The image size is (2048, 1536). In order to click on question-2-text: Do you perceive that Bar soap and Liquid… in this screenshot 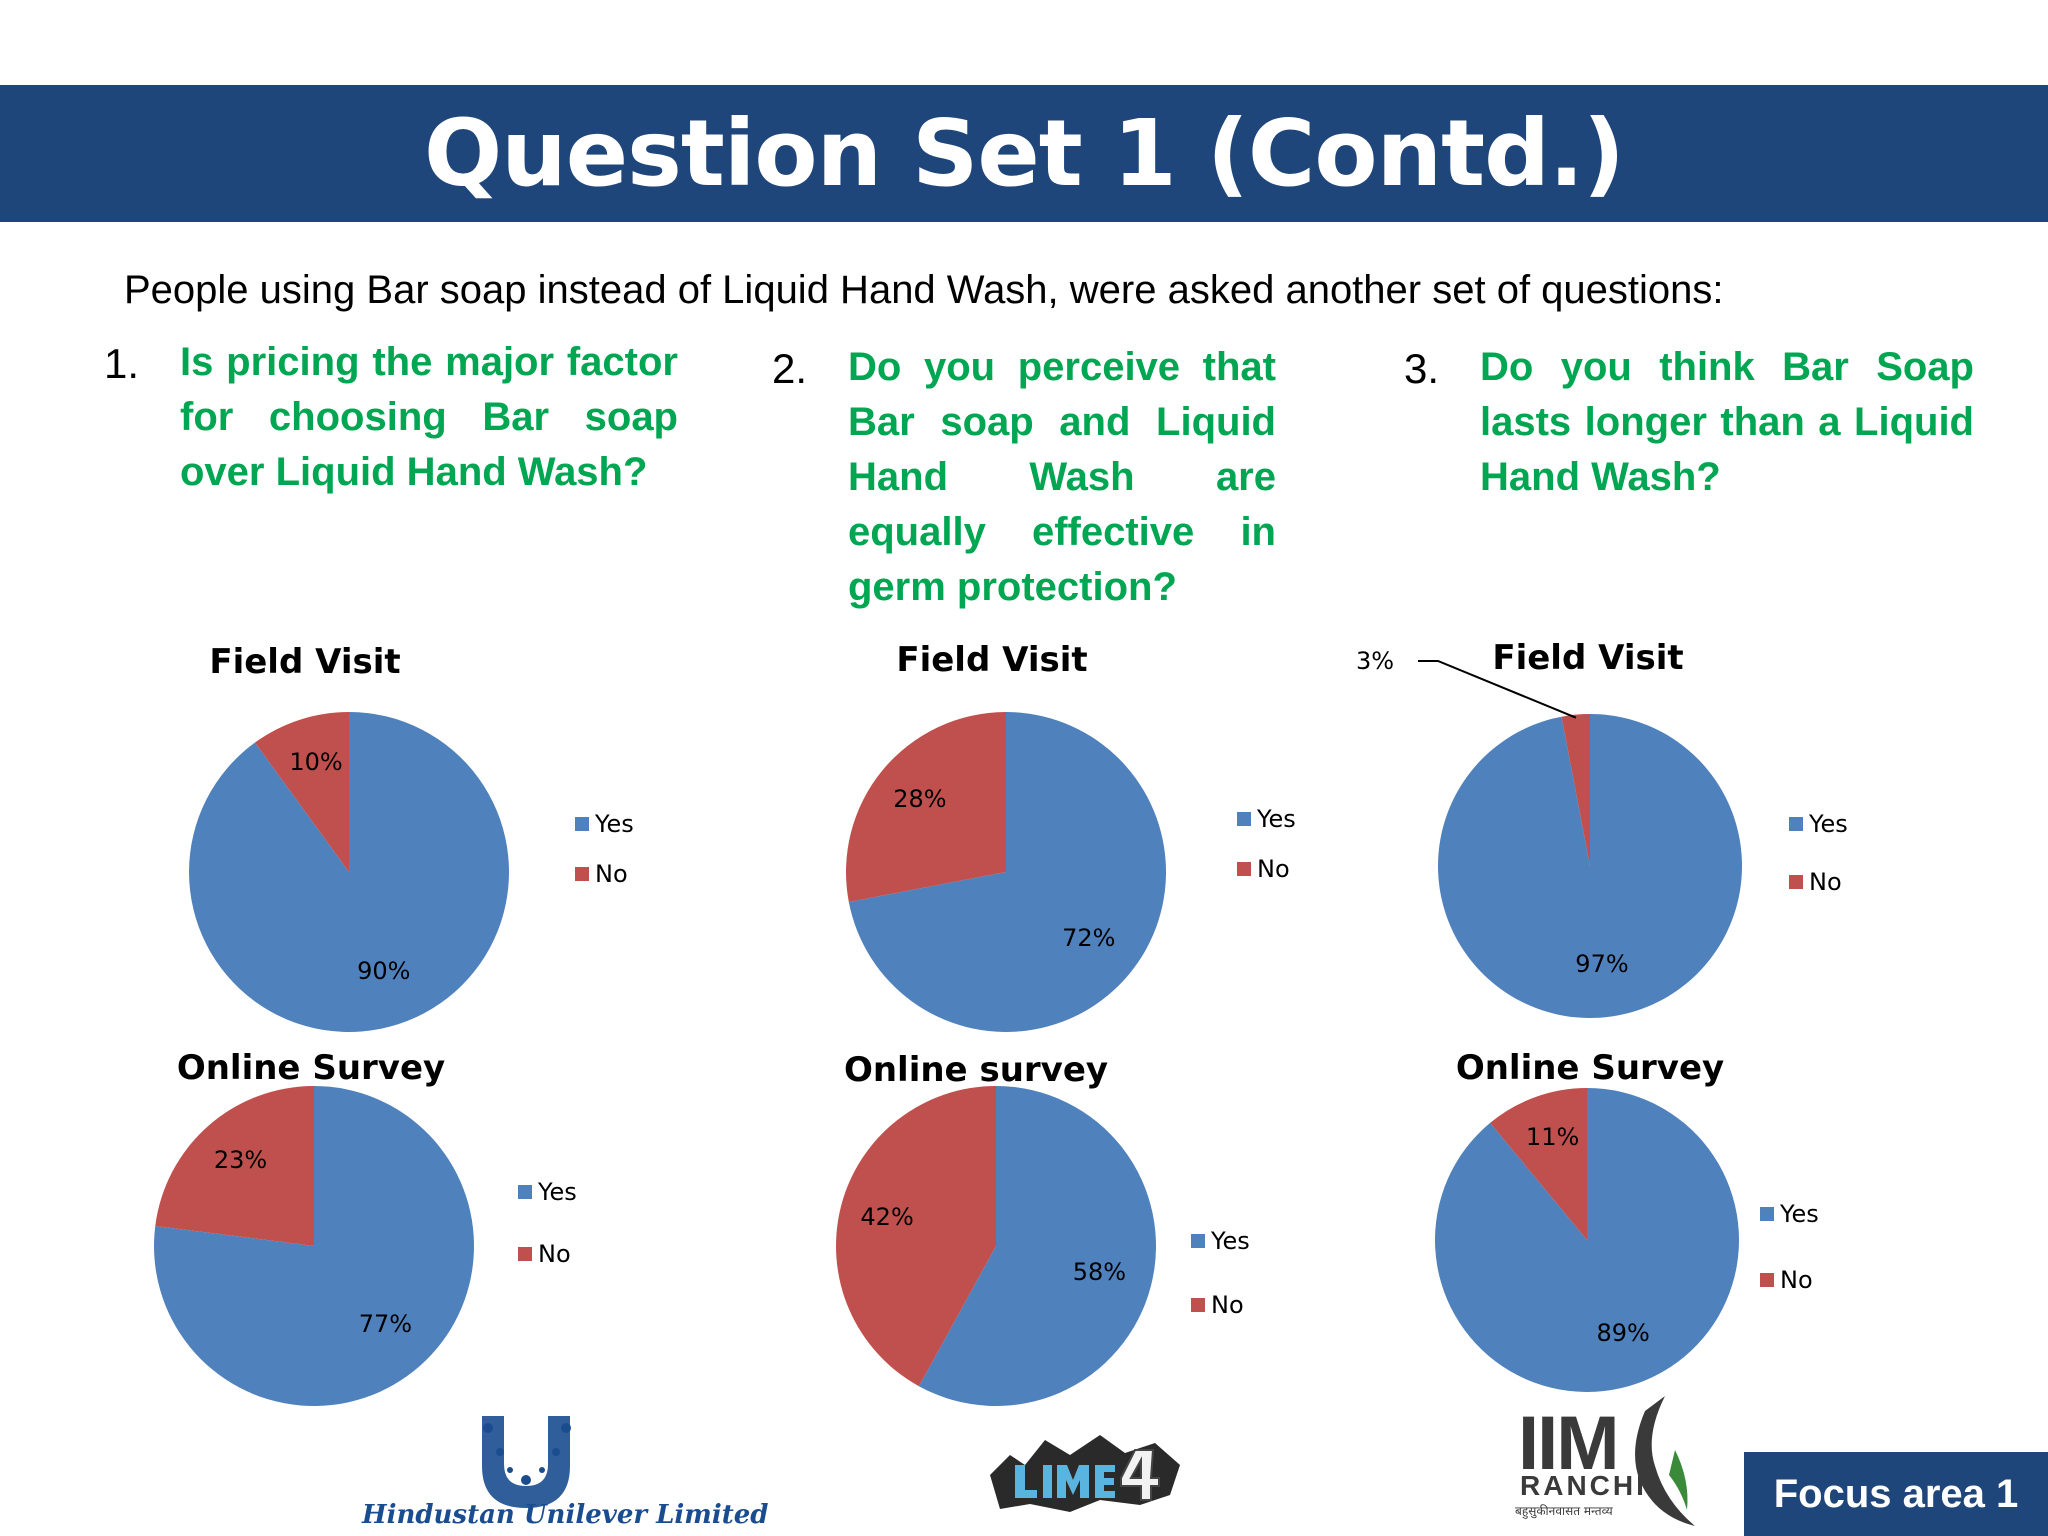, I will do `click(1062, 477)`.